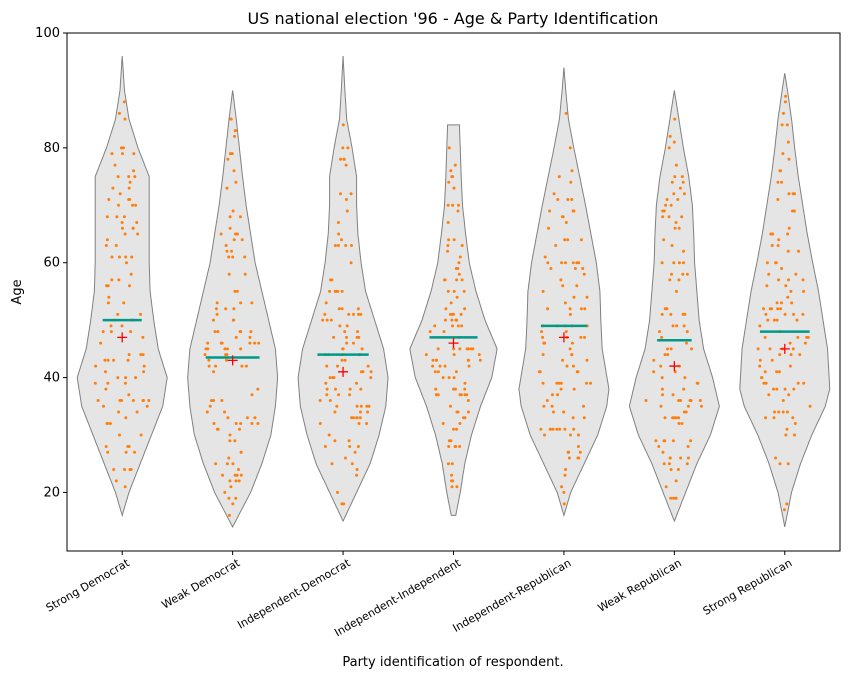 The height and width of the screenshot is (682, 850). I want to click on x-tick-label: Independent-Democrat, so click(294, 594).